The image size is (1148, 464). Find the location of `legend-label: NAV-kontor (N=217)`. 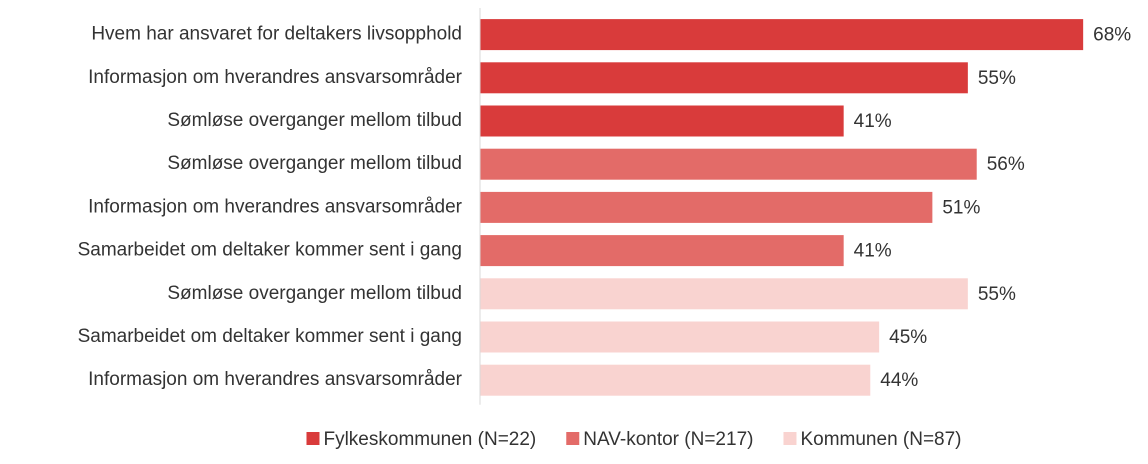

legend-label: NAV-kontor (N=217) is located at coordinates (668, 439).